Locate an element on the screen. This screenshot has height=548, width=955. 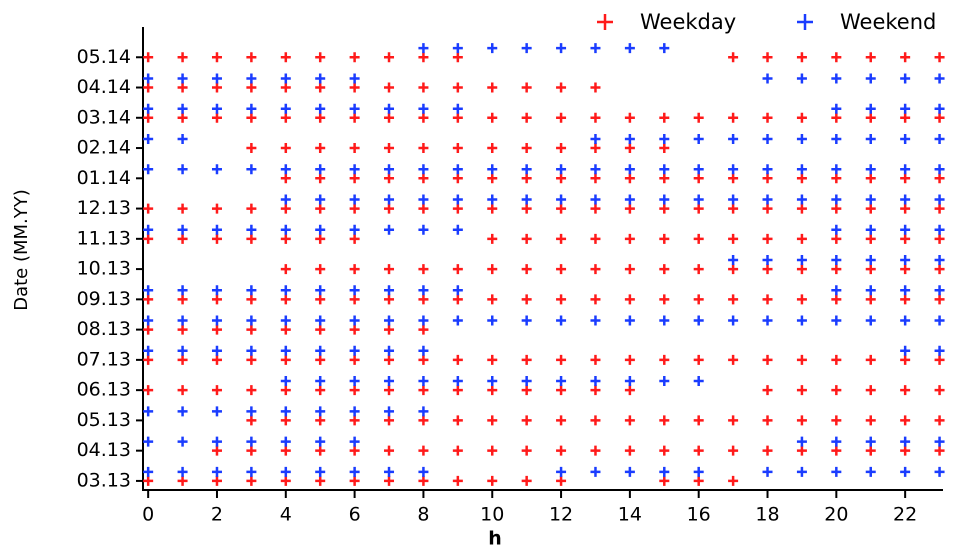
y-tick-label: 01.14 is located at coordinates (104, 178).